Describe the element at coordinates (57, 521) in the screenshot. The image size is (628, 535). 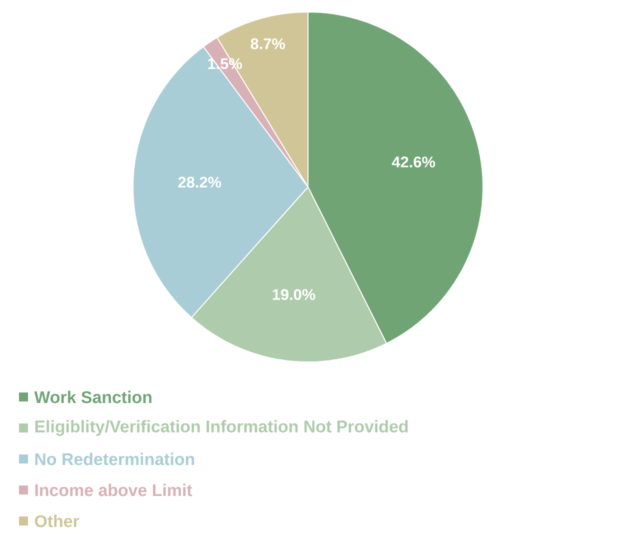
I see `legend-label: Other` at that location.